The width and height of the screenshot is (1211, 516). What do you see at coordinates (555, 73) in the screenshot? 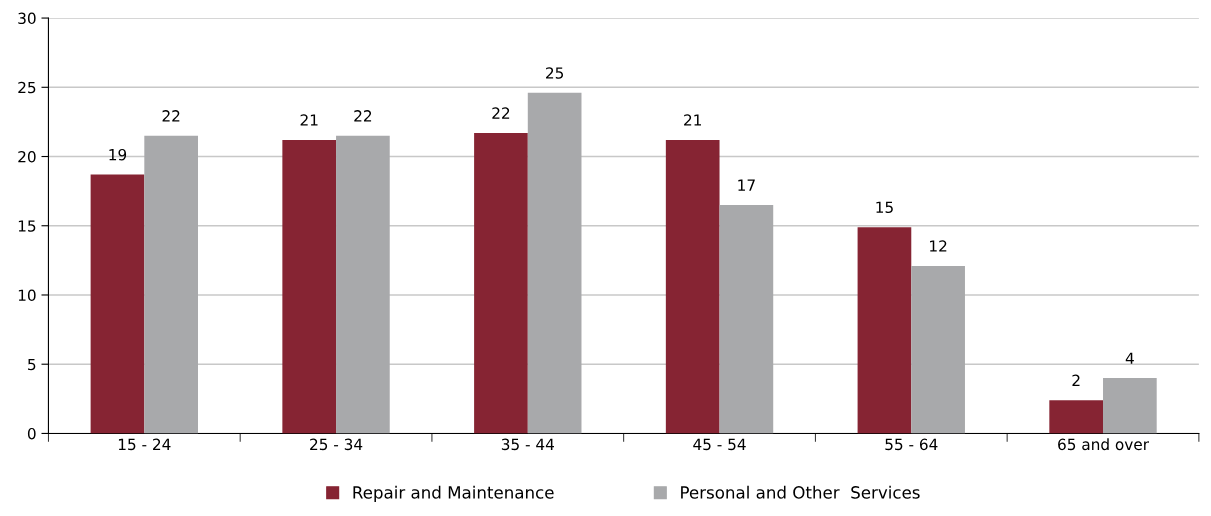
I see `data-label: 25` at bounding box center [555, 73].